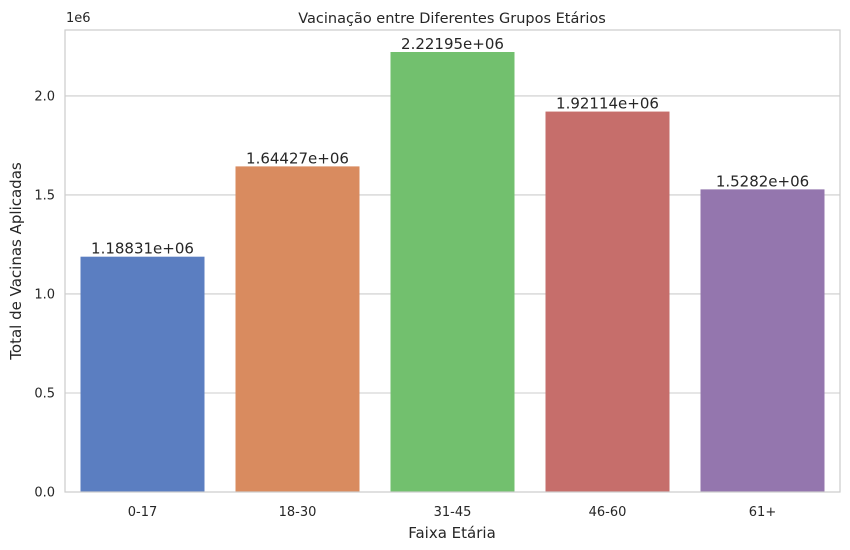  I want to click on y-tick-label: 1.0, so click(44, 294).